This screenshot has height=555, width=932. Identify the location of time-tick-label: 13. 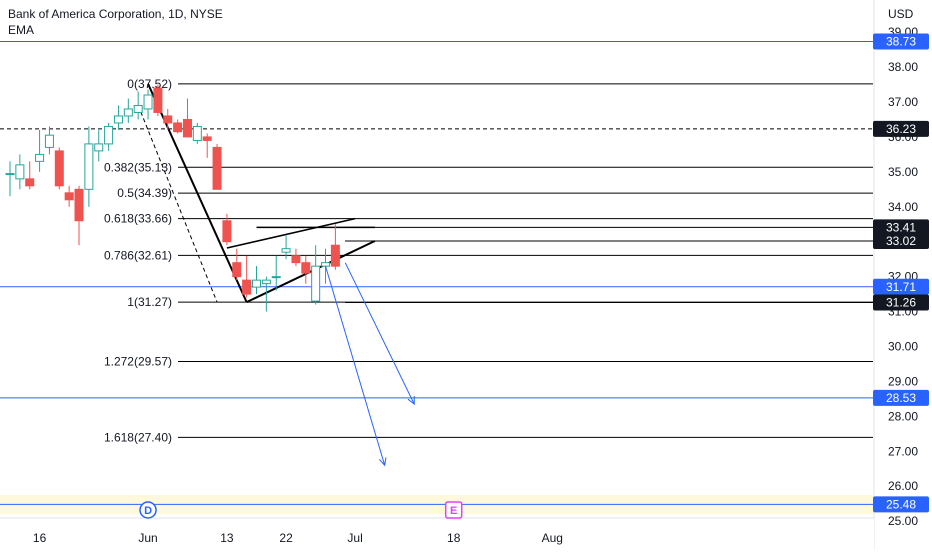
(227, 538).